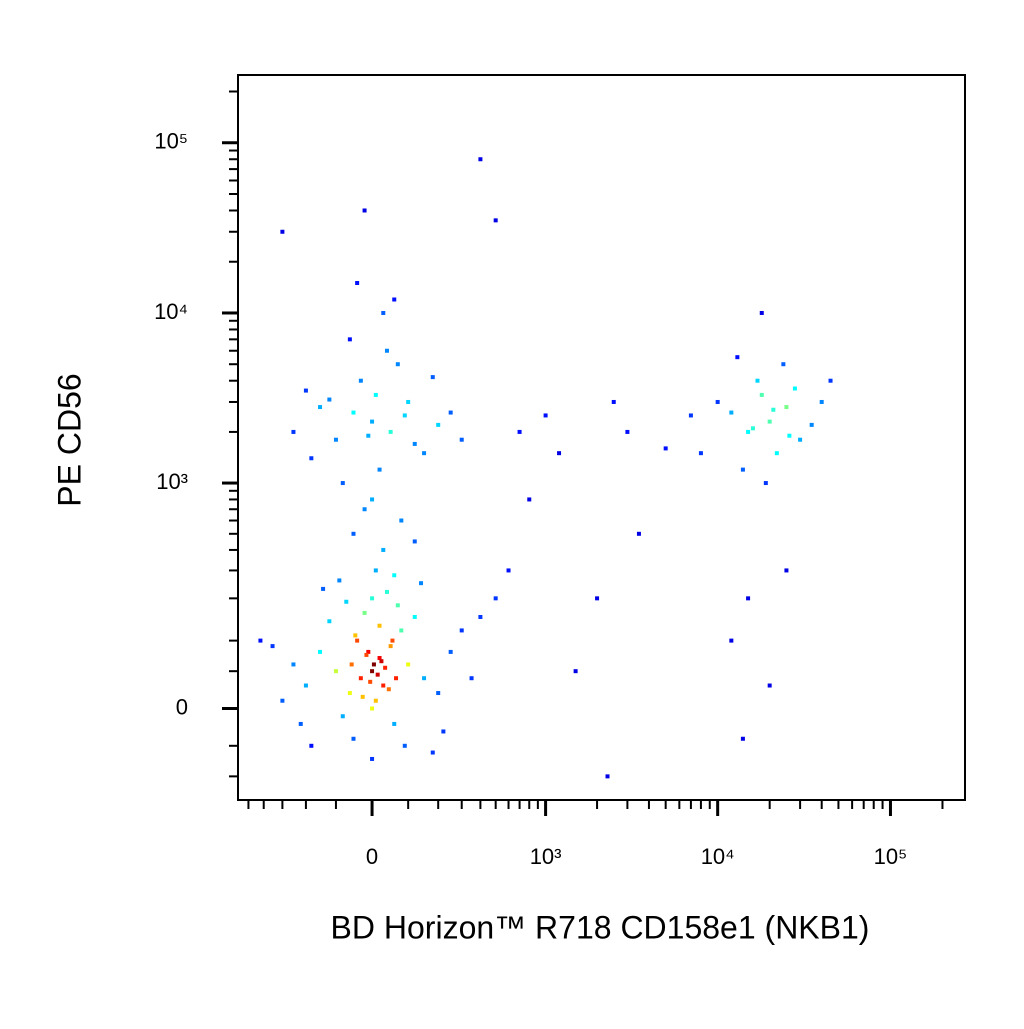 This screenshot has width=1024, height=1029. I want to click on y-tick-label: 0, so click(182, 706).